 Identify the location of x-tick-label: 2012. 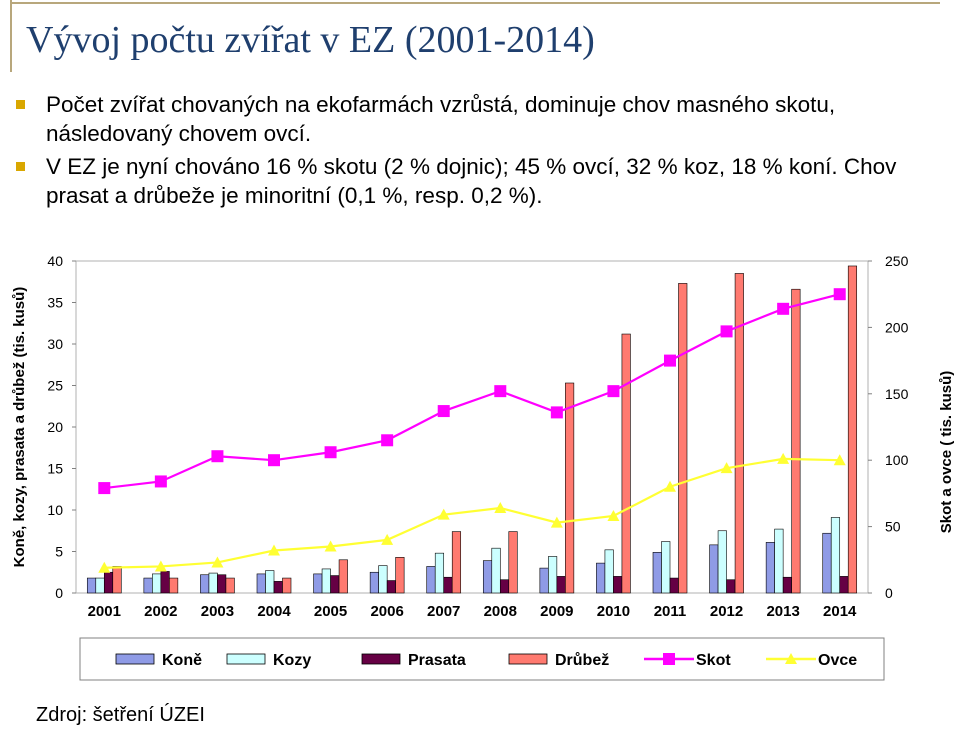
(726, 611).